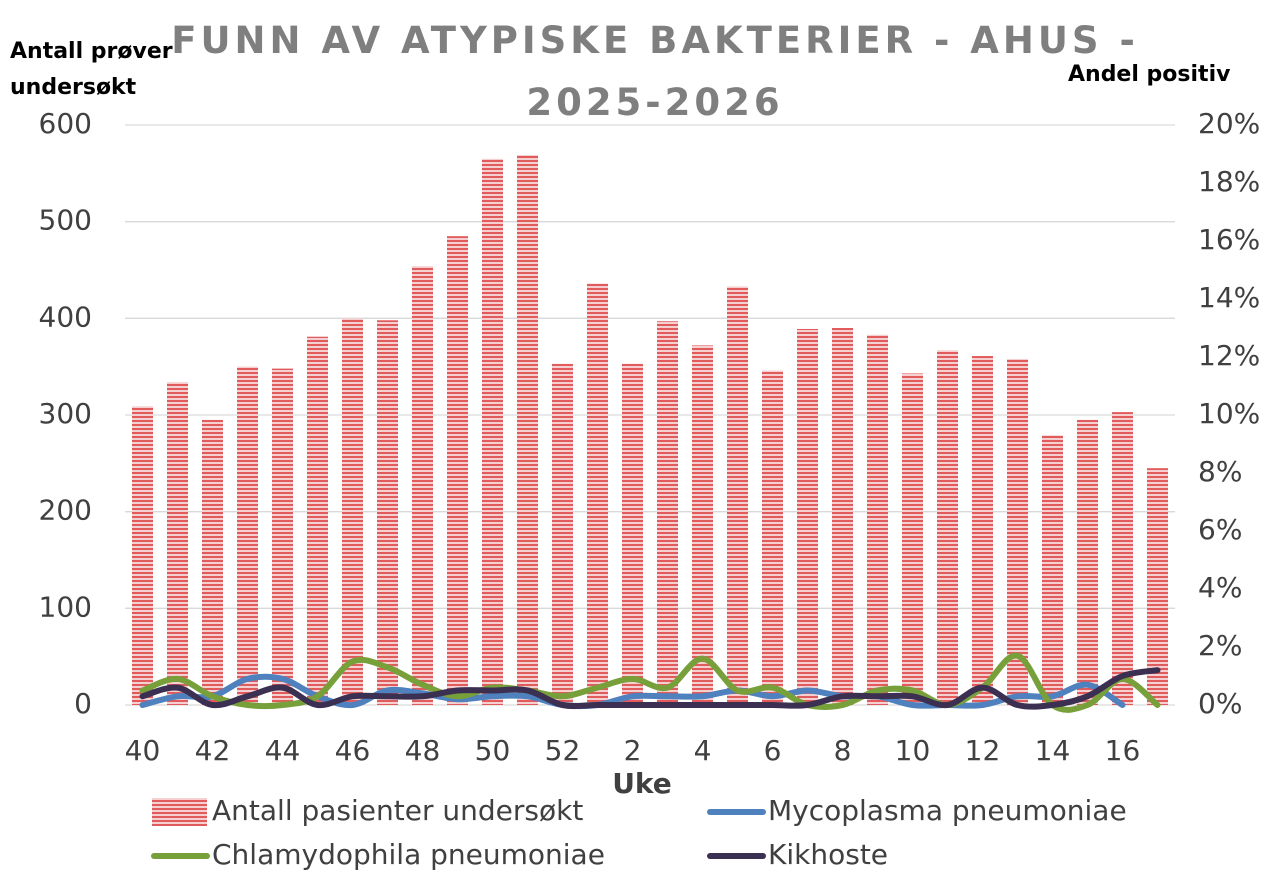 This screenshot has width=1277, height=874. What do you see at coordinates (1229, 355) in the screenshot?
I see `y2-tick-label: 12%` at bounding box center [1229, 355].